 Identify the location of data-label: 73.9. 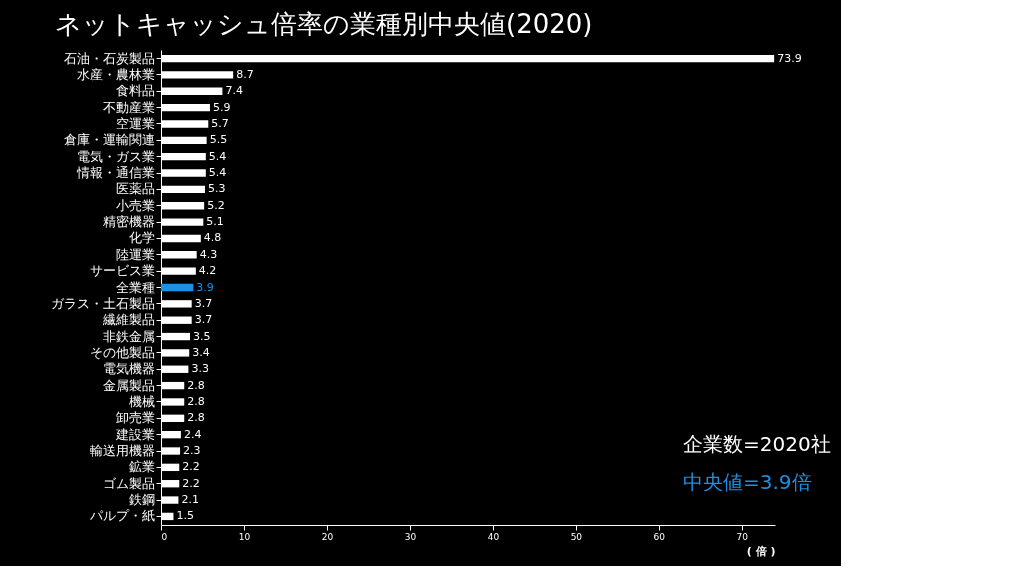
(789, 58).